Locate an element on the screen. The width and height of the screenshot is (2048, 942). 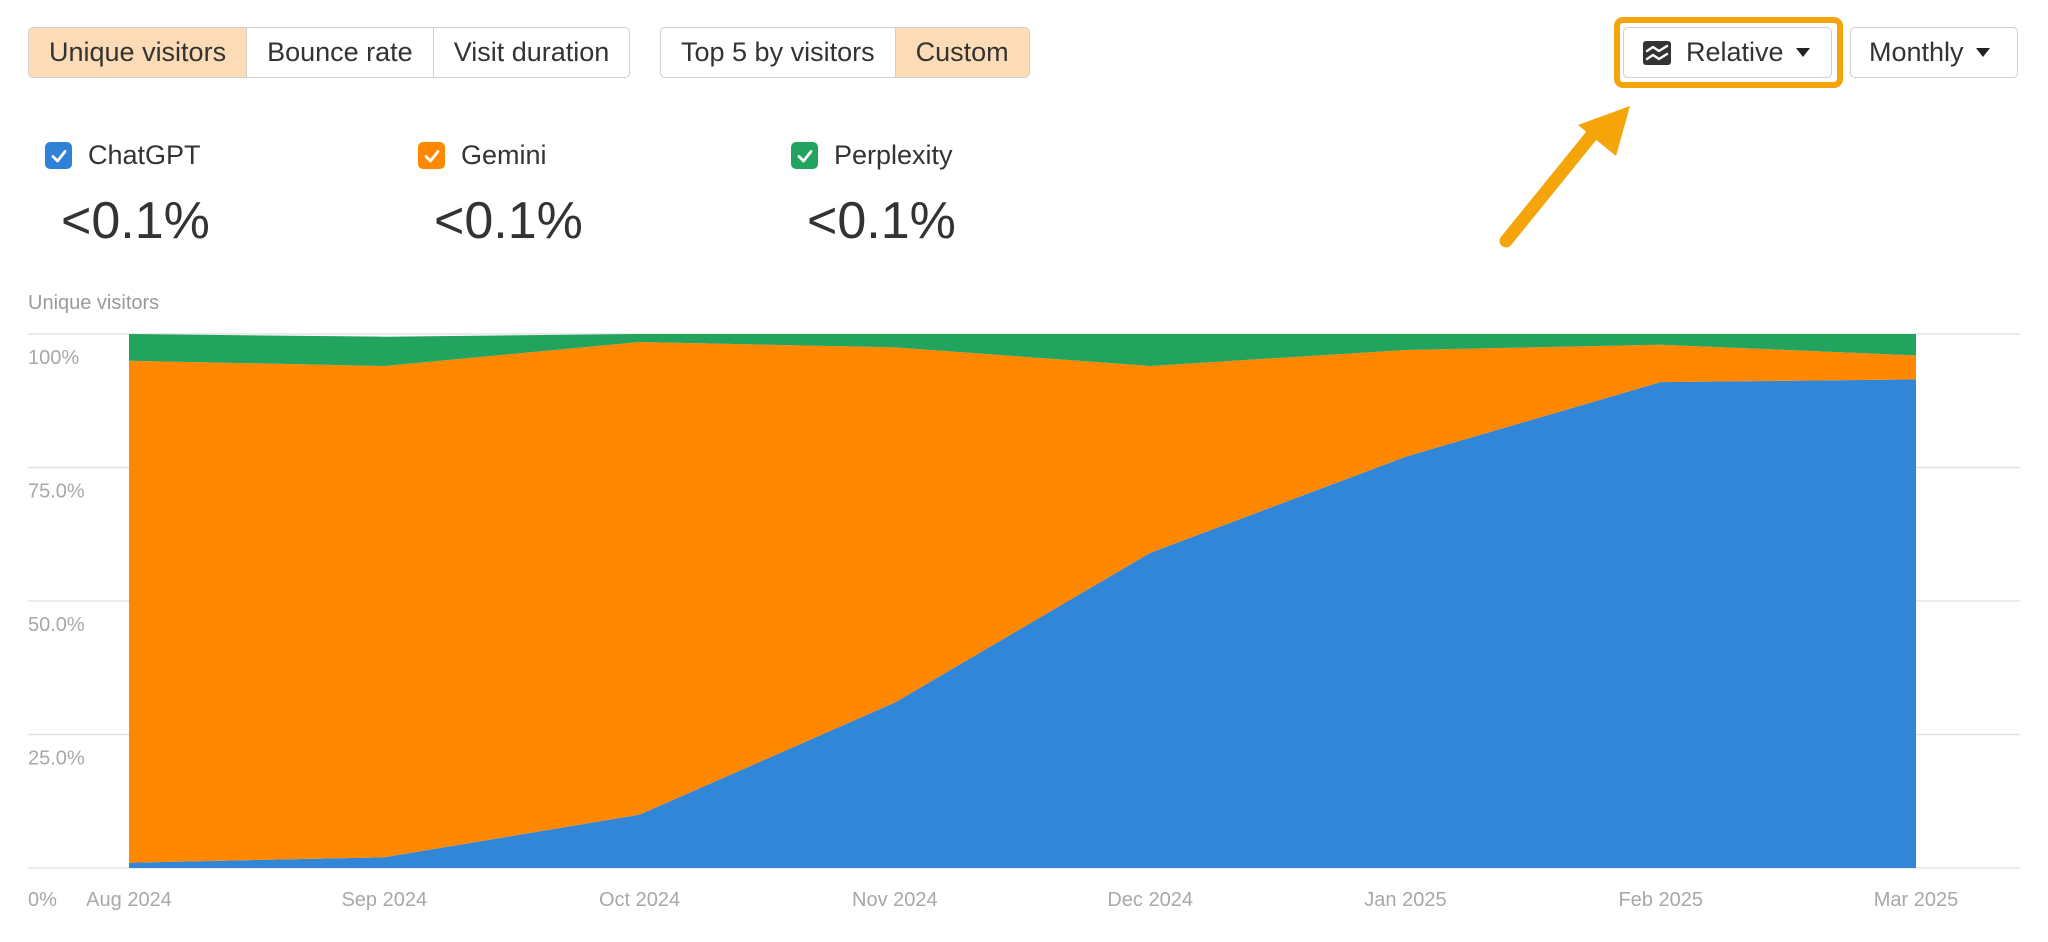
relative-chart-icon is located at coordinates (1657, 52).